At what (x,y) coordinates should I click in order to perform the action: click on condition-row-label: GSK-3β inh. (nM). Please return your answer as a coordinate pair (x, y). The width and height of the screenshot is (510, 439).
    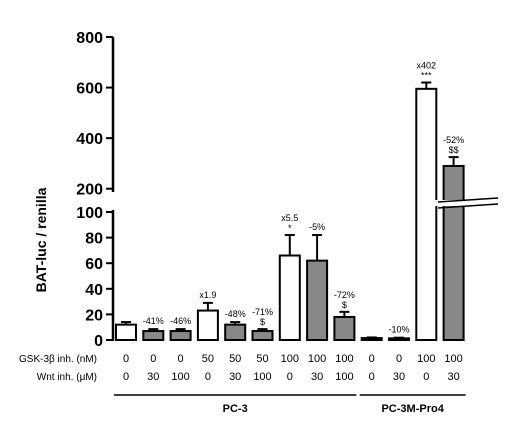
    Looking at the image, I should click on (58, 359).